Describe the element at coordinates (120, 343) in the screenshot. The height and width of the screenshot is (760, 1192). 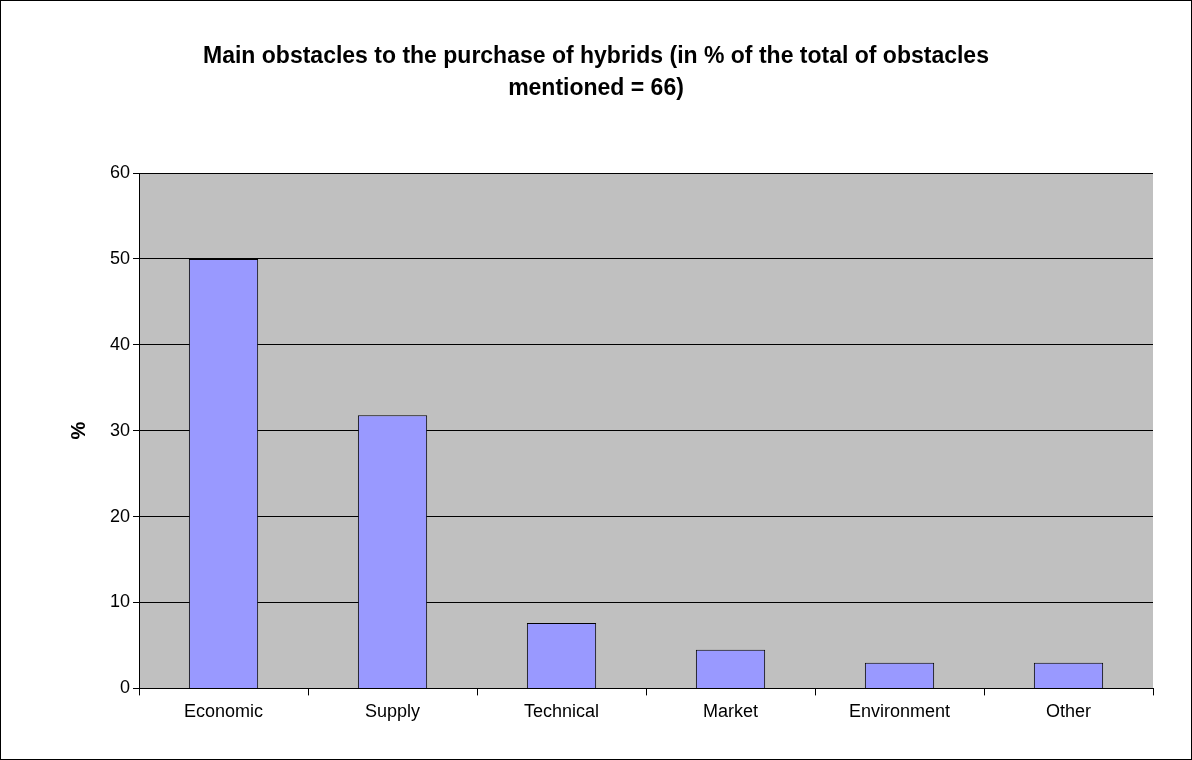
I see `y-tick-label: 40` at that location.